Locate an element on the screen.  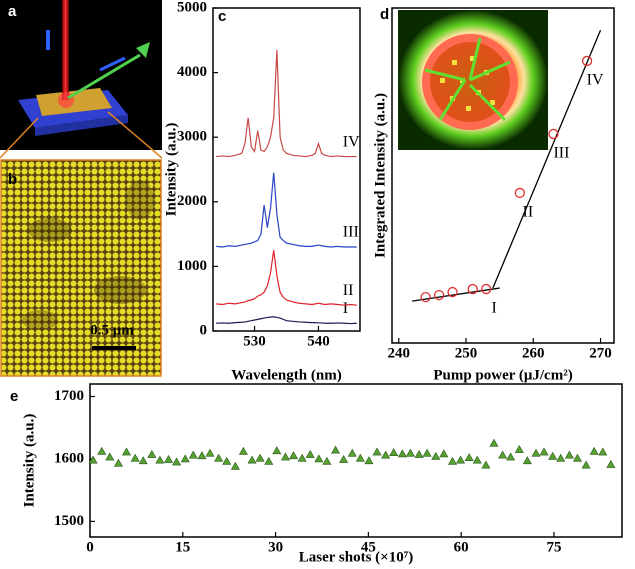
x-axis-title: Pump power (μJ/cm²) is located at coordinates (502, 375).